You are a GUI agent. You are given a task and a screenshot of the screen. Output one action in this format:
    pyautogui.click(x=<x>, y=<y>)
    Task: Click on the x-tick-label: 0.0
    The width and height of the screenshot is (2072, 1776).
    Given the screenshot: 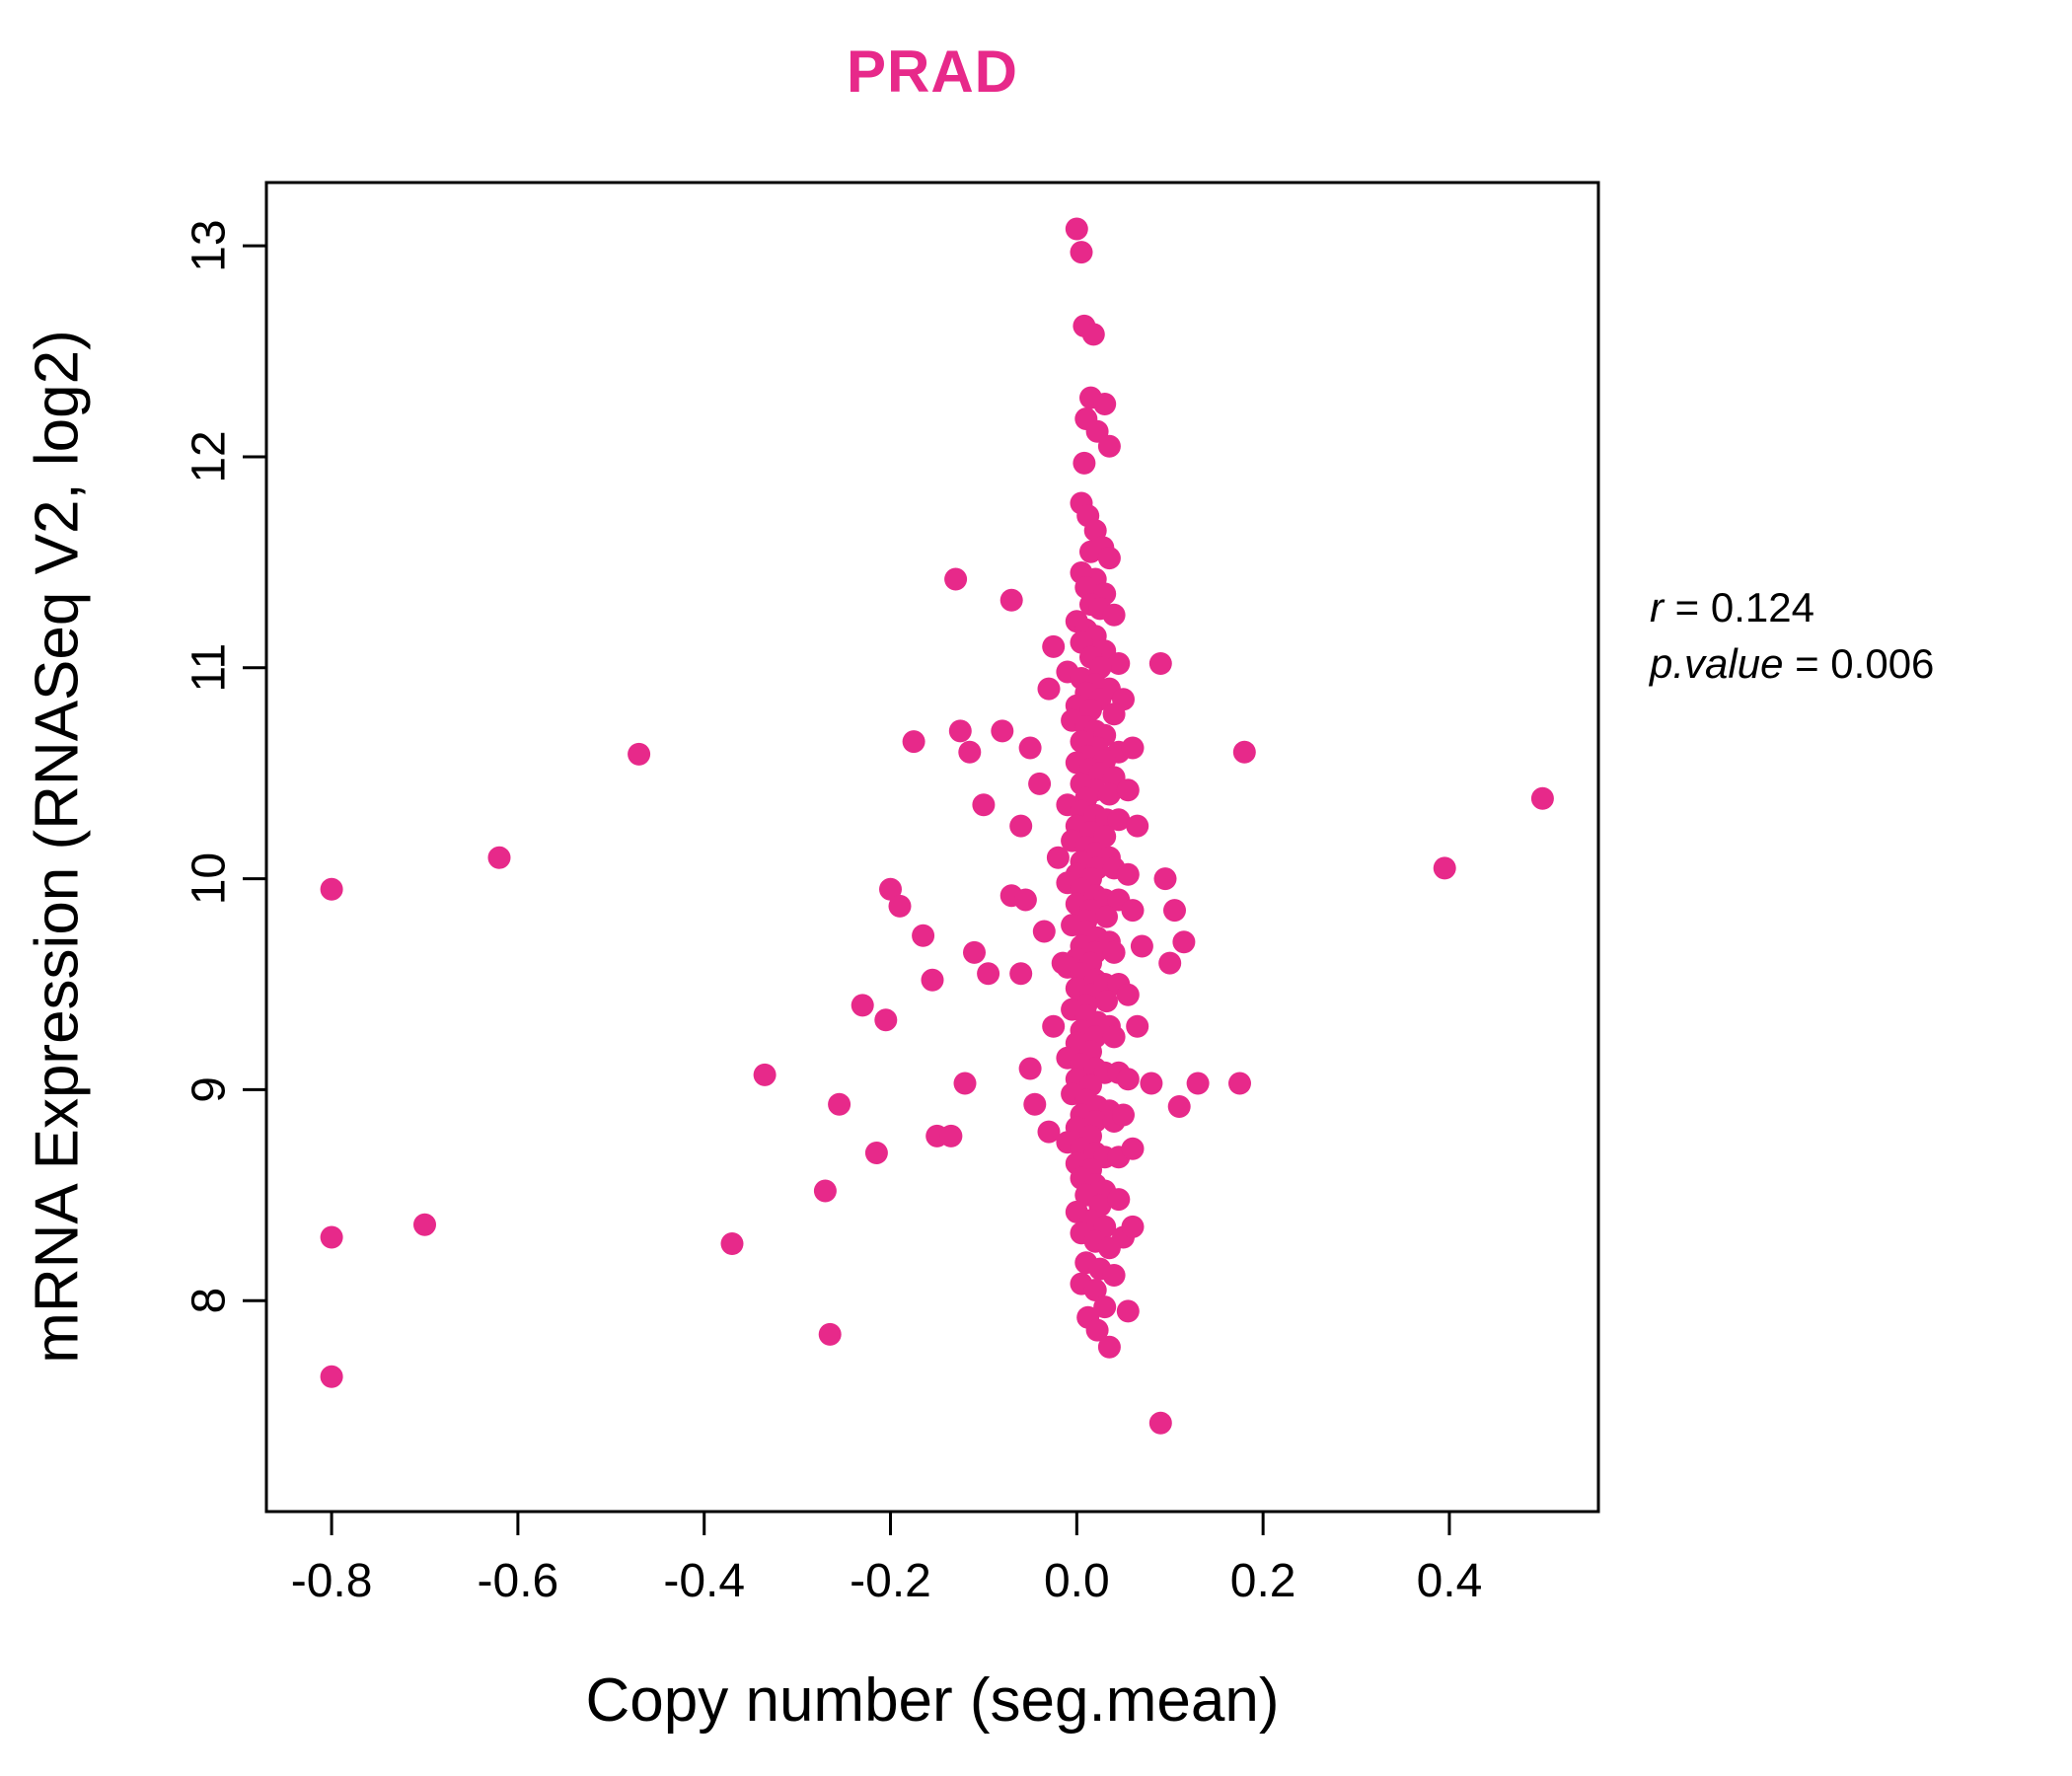 What is the action you would take?
    pyautogui.click(x=1077, y=1581)
    